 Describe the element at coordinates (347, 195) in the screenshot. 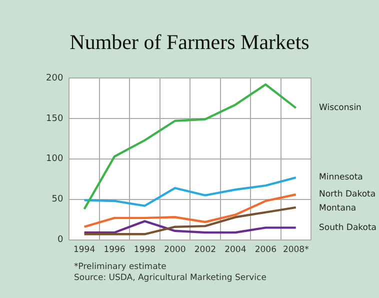

I see `text: North Dakota` at that location.